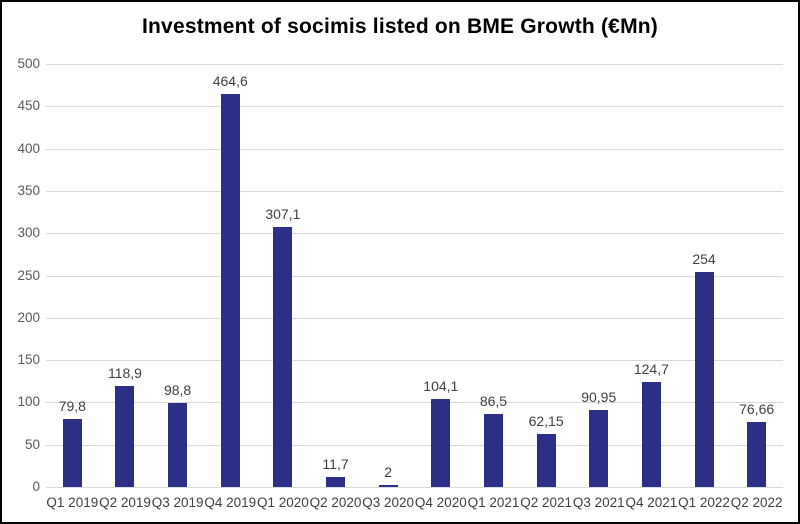 The height and width of the screenshot is (524, 800). I want to click on y-axis-tick-label: 250, so click(28, 275).